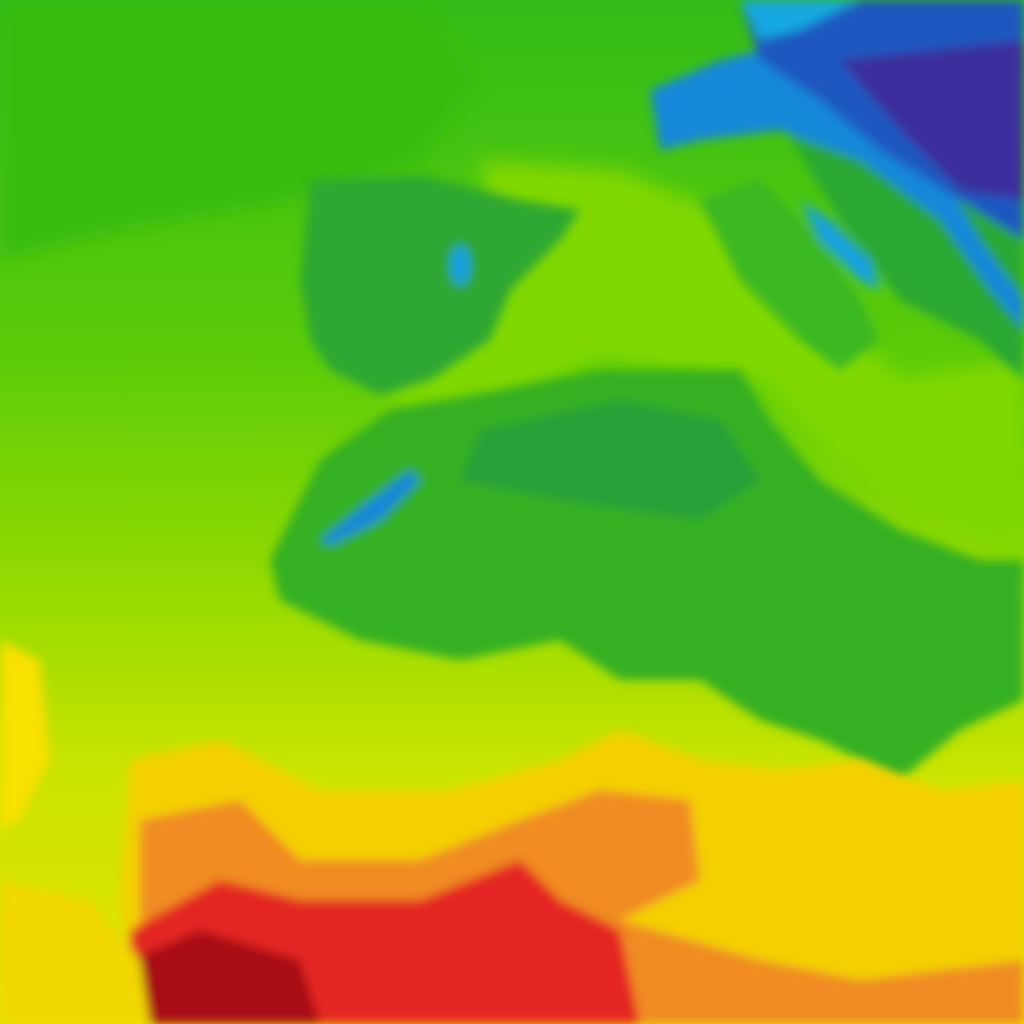 This screenshot has height=1024, width=1024. What do you see at coordinates (370, 507) in the screenshot?
I see `atlas-ridge` at bounding box center [370, 507].